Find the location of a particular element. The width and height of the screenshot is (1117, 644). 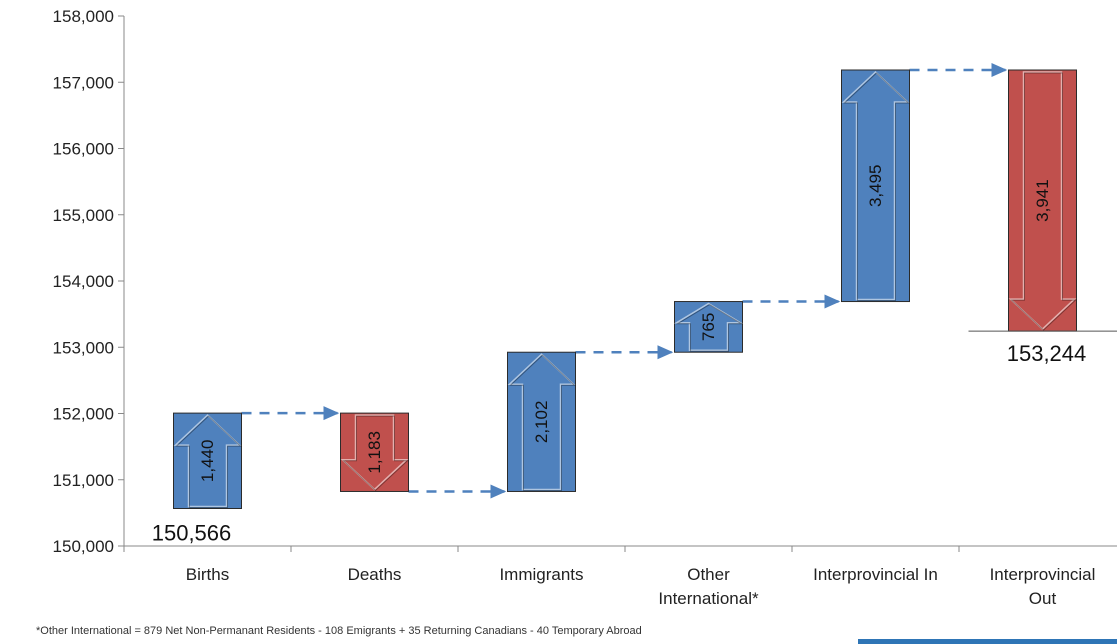

increase-bar: 1,440 is located at coordinates (207, 461).